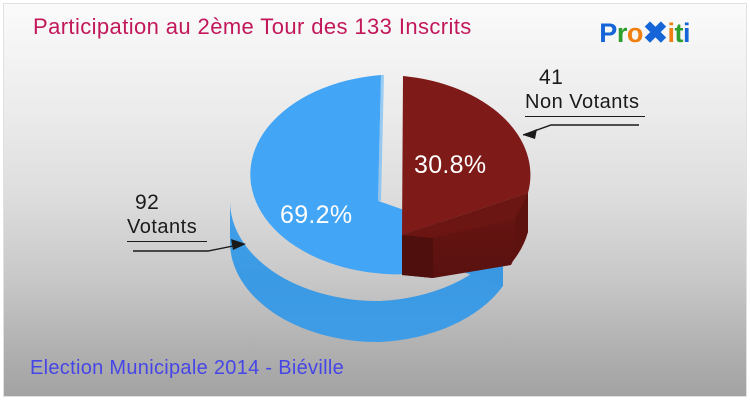 The width and height of the screenshot is (750, 400). Describe the element at coordinates (167, 228) in the screenshot. I see `callout-votants-label: Votants` at that location.